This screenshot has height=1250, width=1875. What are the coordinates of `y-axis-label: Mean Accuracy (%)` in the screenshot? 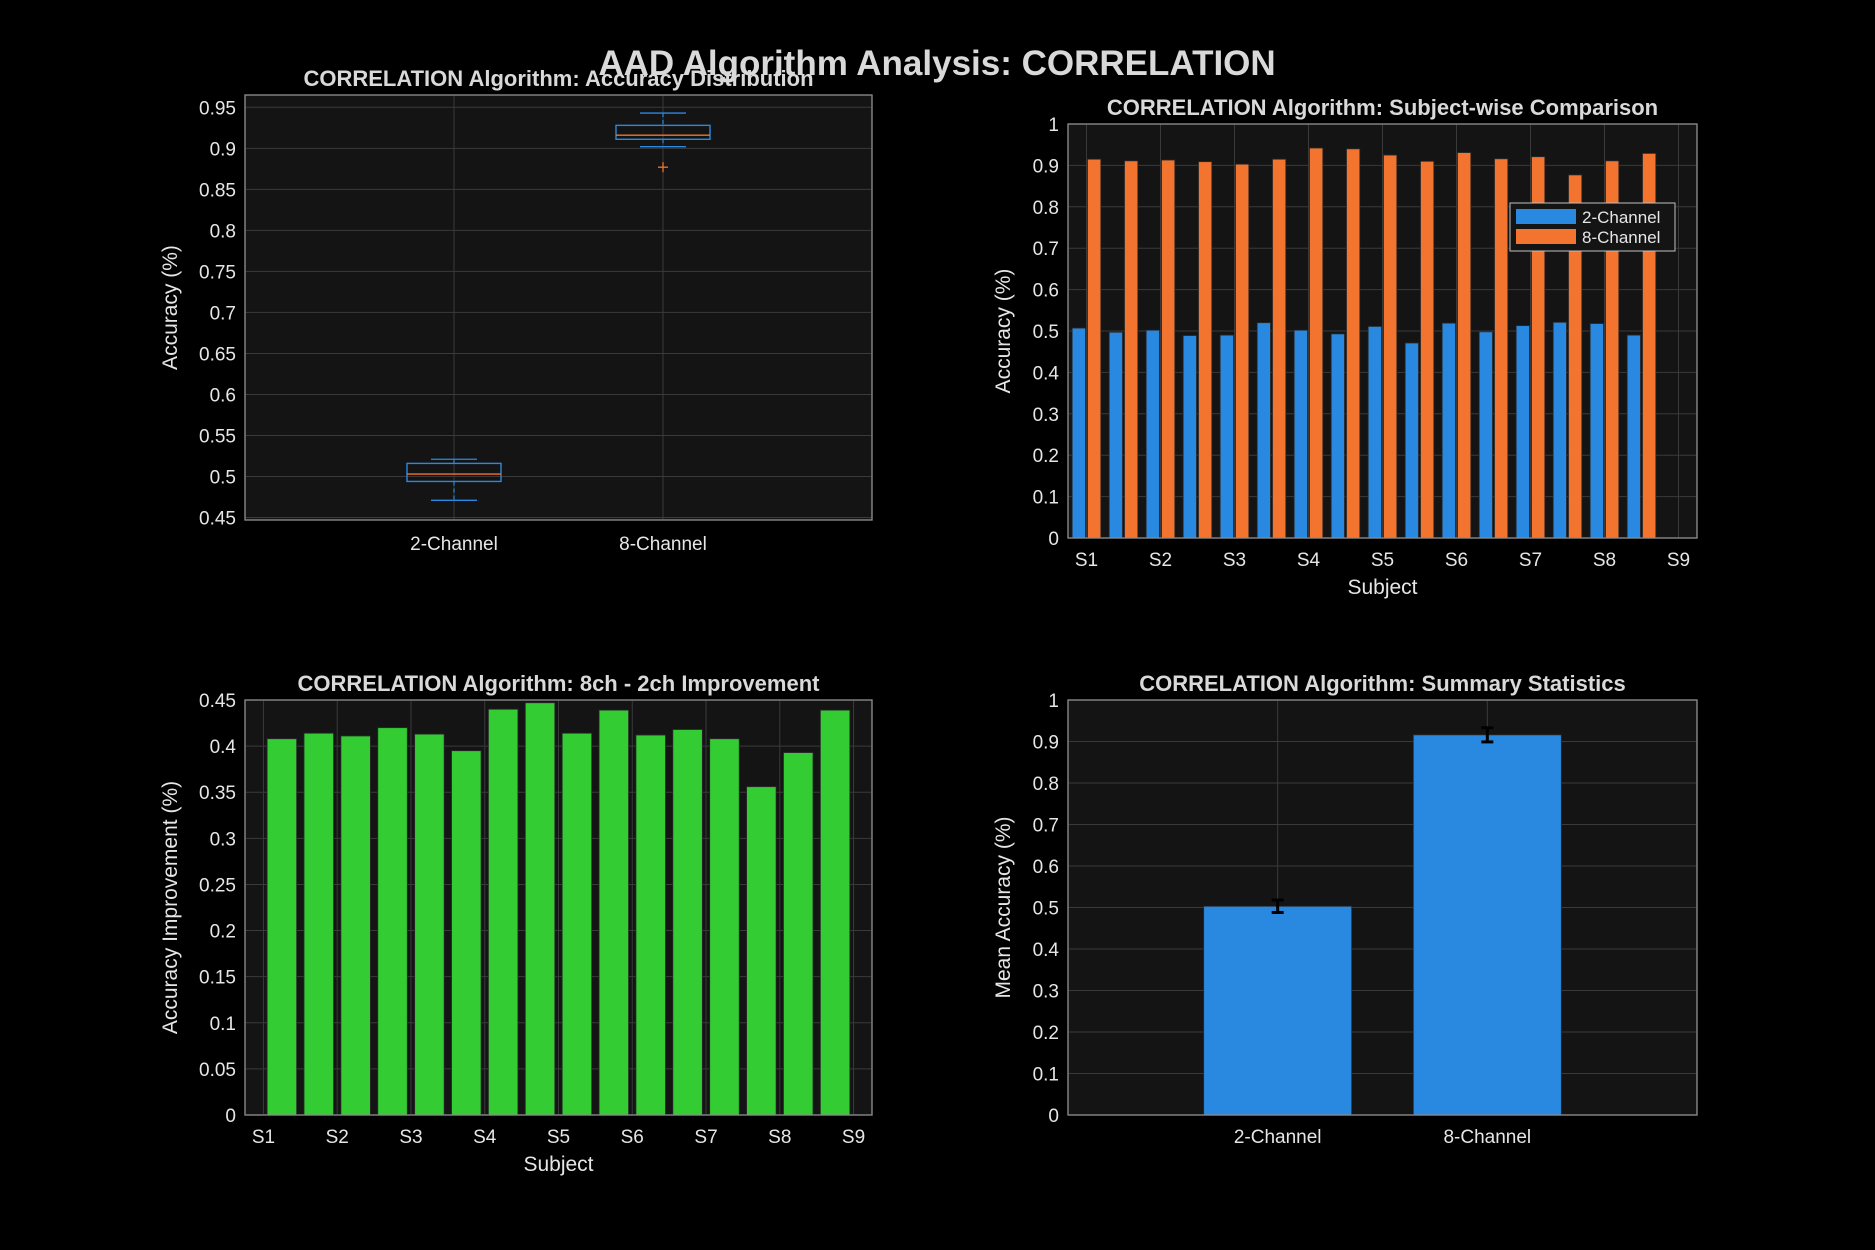 It's located at (1003, 907).